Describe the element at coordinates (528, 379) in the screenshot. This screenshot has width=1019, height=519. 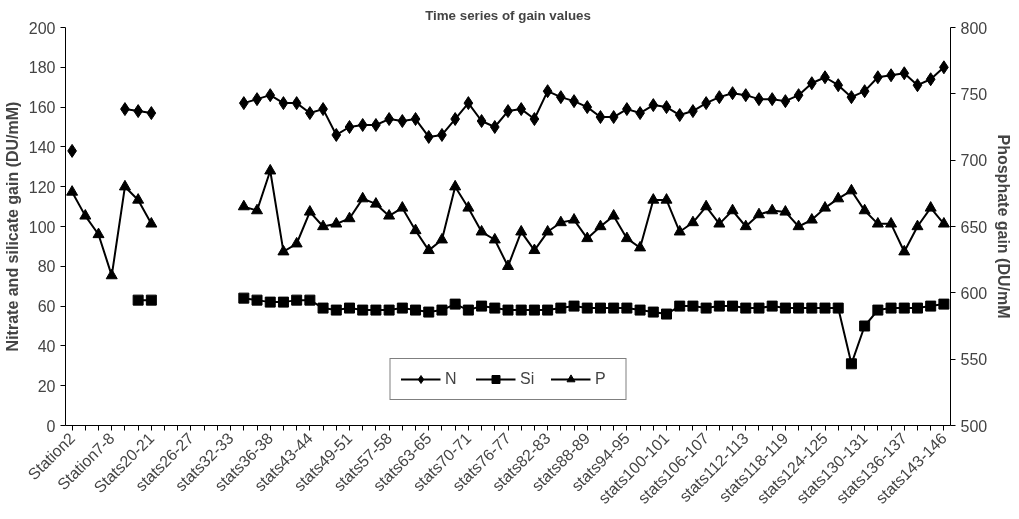
I see `legend-label: Si` at that location.